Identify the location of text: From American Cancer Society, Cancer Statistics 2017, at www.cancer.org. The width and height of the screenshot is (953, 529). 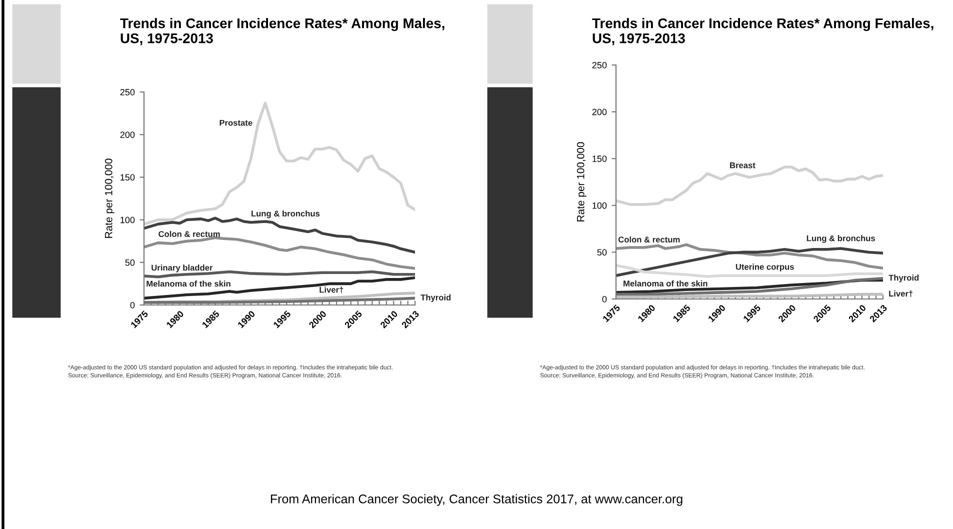
(476, 500).